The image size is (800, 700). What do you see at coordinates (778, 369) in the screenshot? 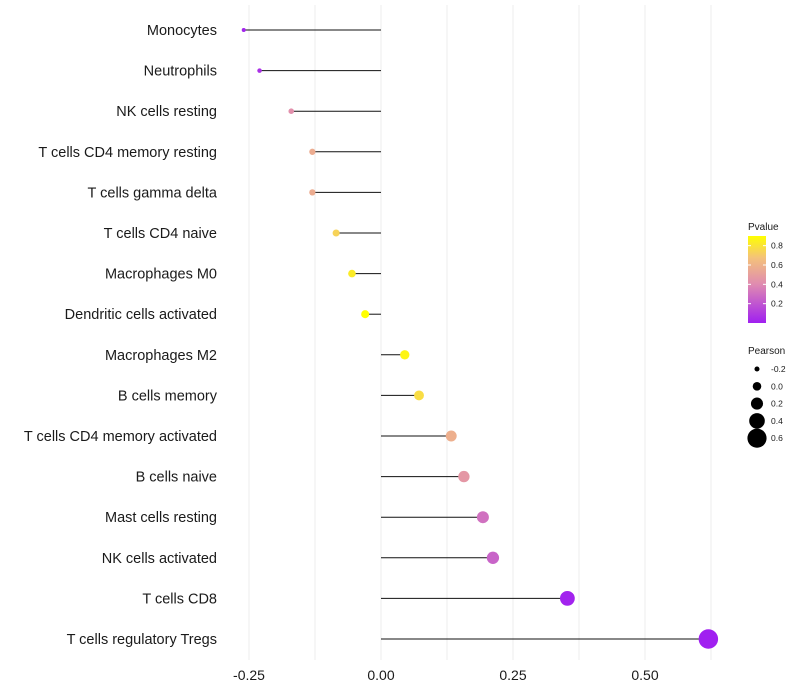
I see `size-legend-label: -0.2` at bounding box center [778, 369].